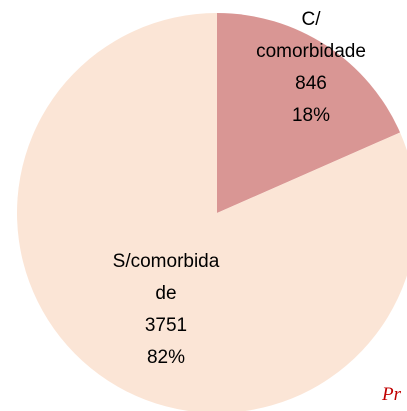 The width and height of the screenshot is (407, 411). Describe the element at coordinates (166, 310) in the screenshot. I see `slice-label: S/comorbidade 3751 82%` at that location.